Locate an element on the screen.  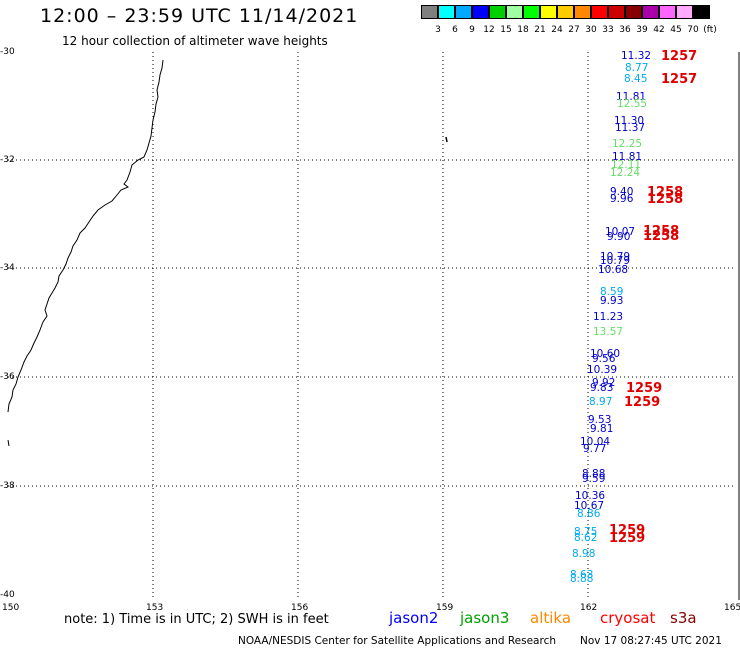
wave-height-value: 8.75 is located at coordinates (586, 532).